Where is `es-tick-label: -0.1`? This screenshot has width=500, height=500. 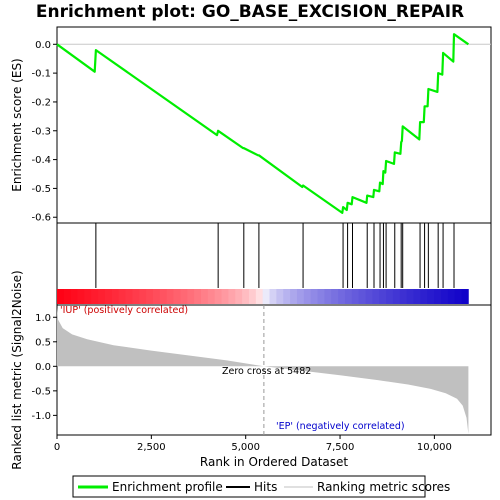 es-tick-label: -0.1 is located at coordinates (41, 74).